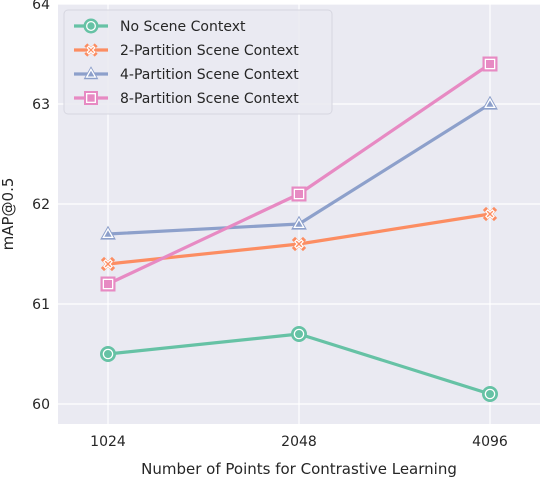 This screenshot has width=546, height=480. I want to click on legend-label: 8-Partition Scene Context, so click(209, 99).